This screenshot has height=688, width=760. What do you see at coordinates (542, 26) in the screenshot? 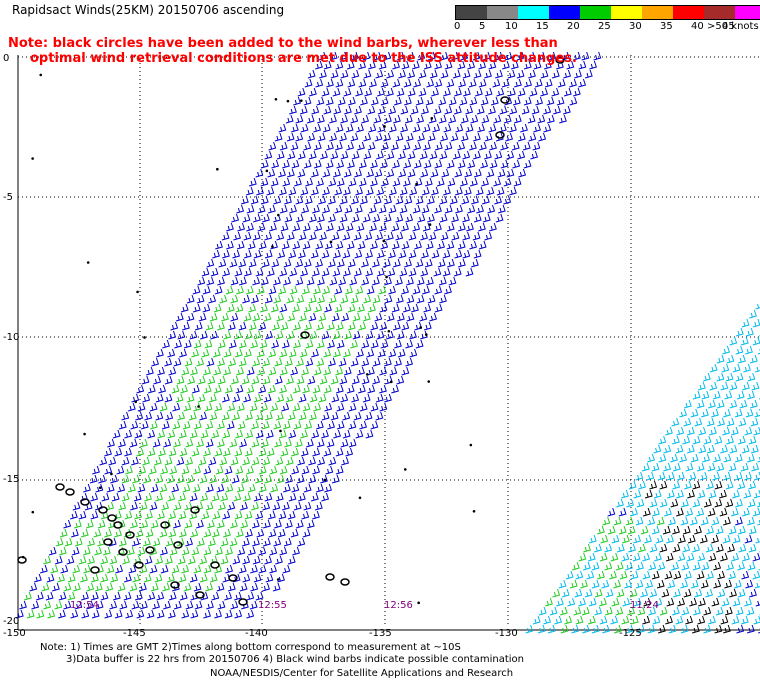
I see `legend-label: 15` at bounding box center [542, 26].